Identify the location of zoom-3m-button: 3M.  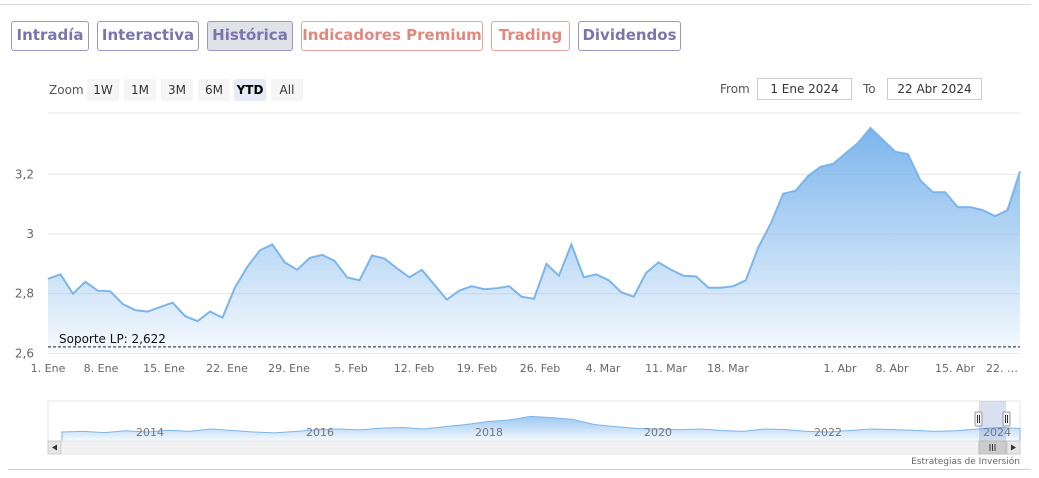
(177, 90).